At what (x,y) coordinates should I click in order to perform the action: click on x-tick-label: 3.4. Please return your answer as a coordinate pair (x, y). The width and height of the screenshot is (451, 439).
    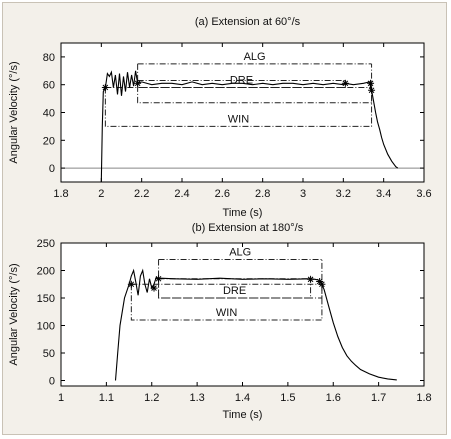
    Looking at the image, I should click on (383, 194).